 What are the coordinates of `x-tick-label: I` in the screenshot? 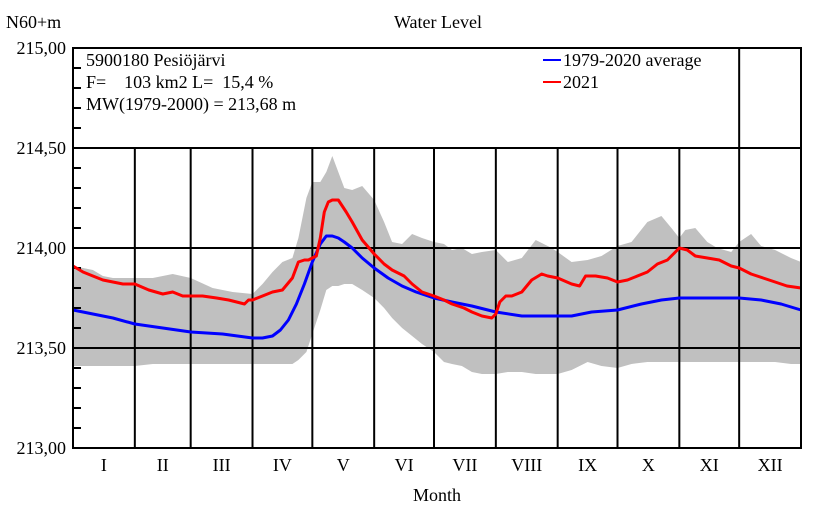 It's located at (104, 465).